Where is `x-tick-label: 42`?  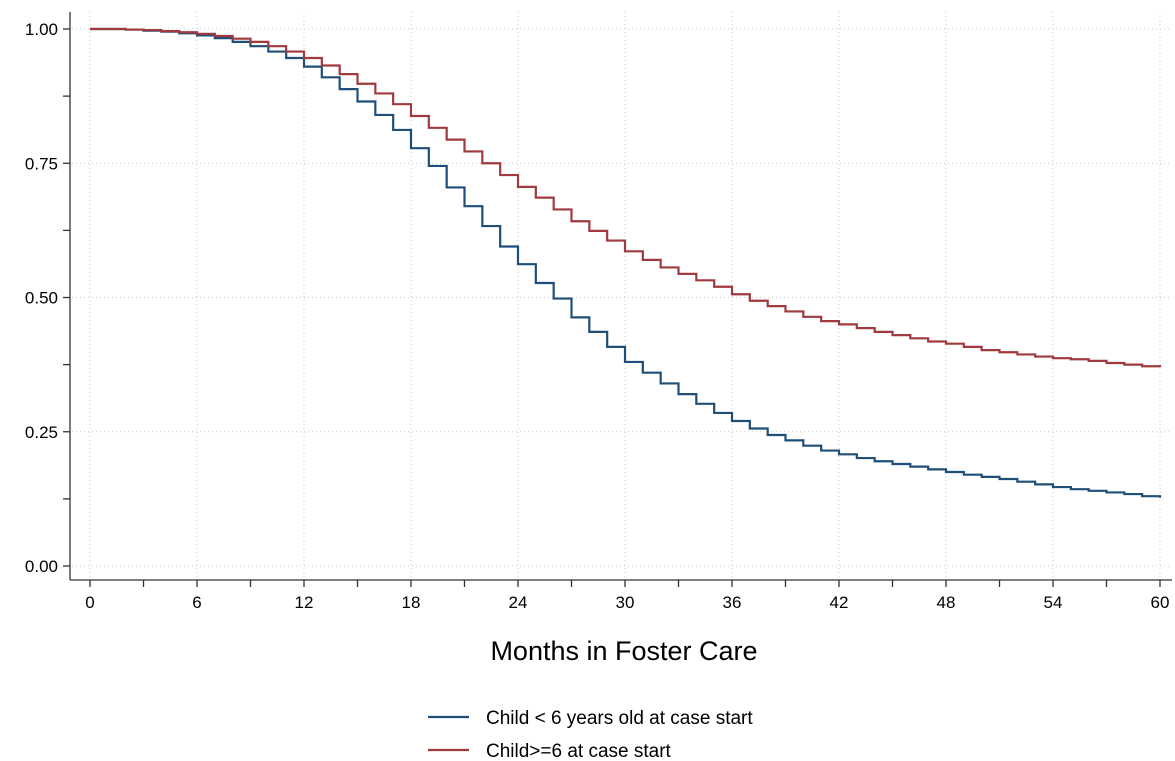
x-tick-label: 42 is located at coordinates (839, 602).